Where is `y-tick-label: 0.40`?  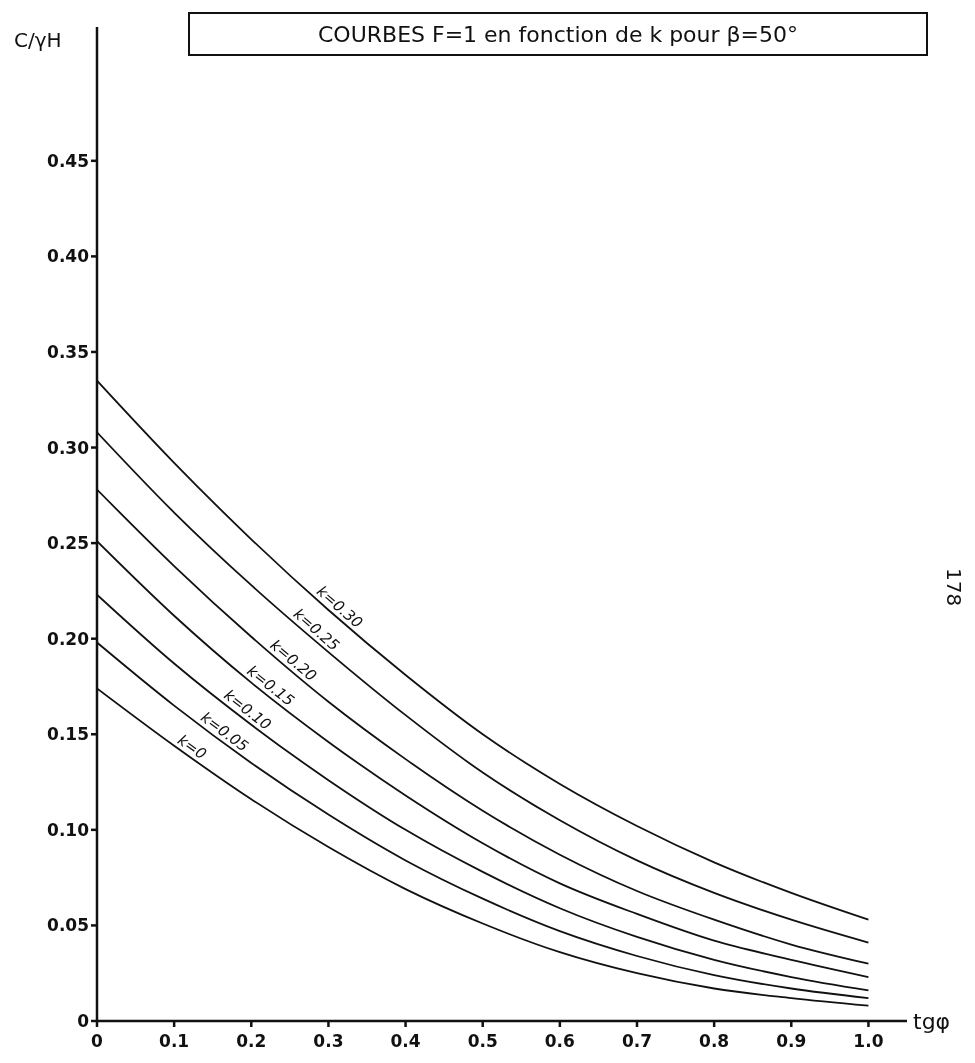 y-tick-label: 0.40 is located at coordinates (68, 256).